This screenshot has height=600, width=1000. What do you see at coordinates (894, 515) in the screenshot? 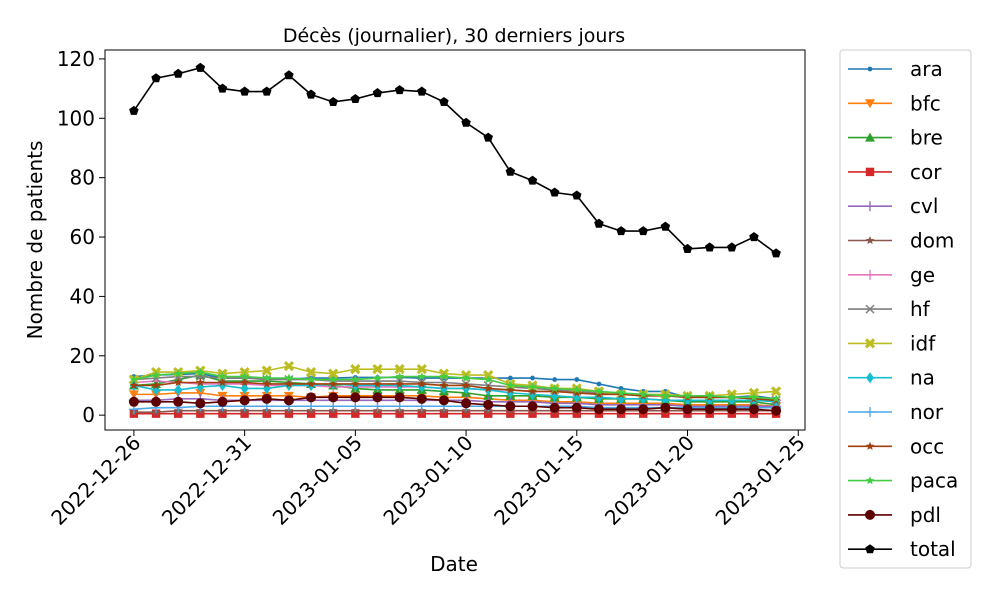
I see `legend-item-pdl: pdl` at bounding box center [894, 515].